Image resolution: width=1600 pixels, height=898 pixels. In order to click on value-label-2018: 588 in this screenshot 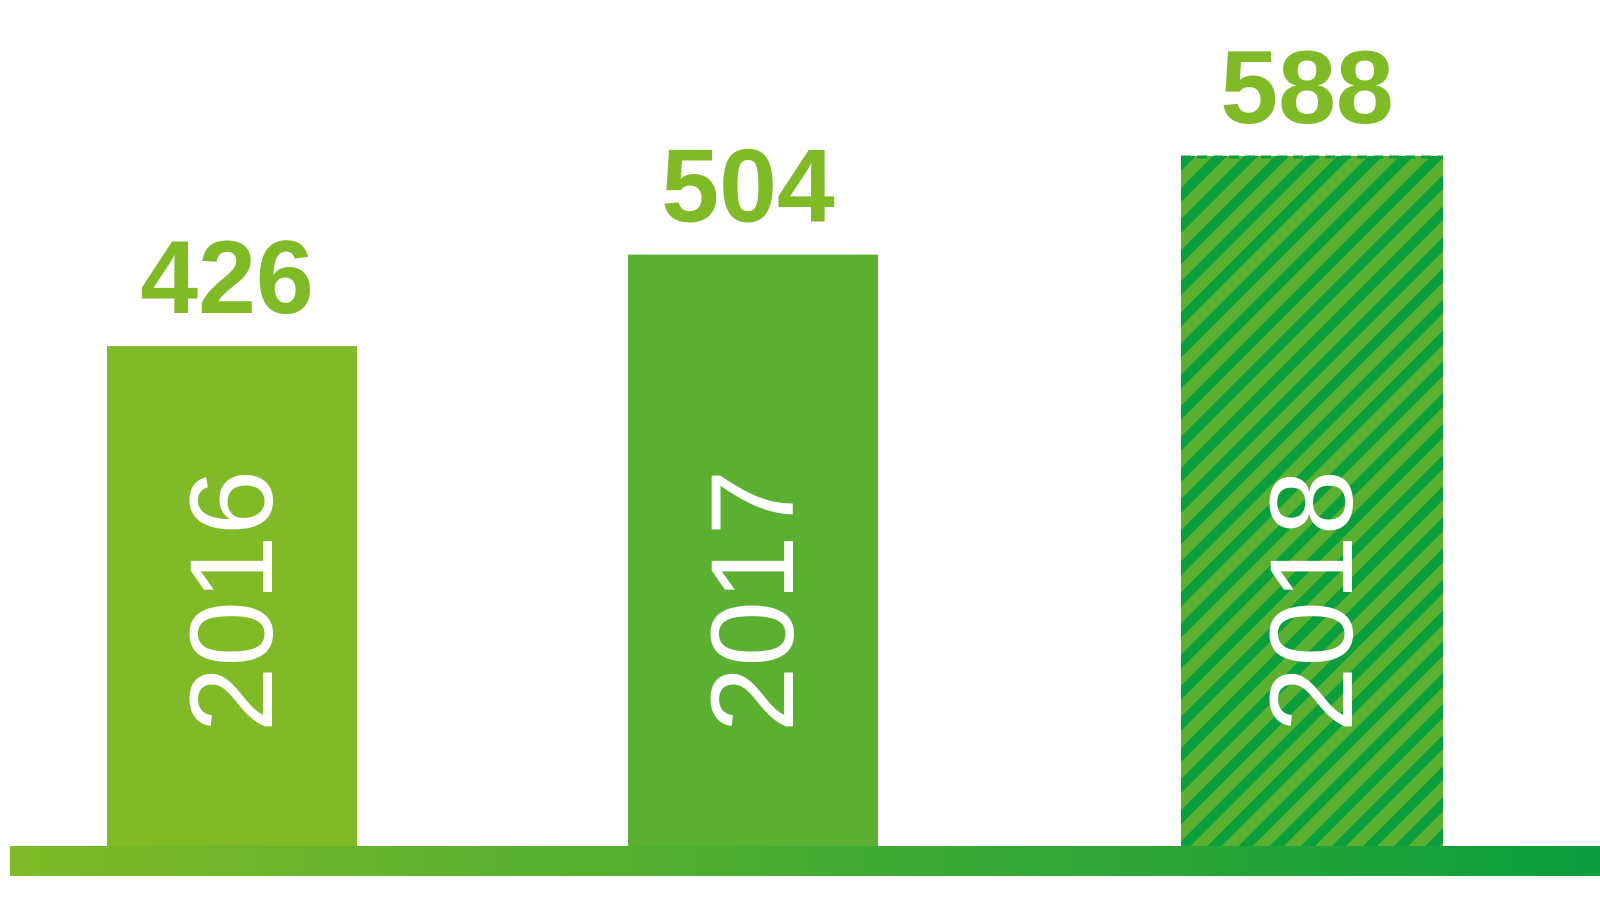, I will do `click(1307, 88)`.